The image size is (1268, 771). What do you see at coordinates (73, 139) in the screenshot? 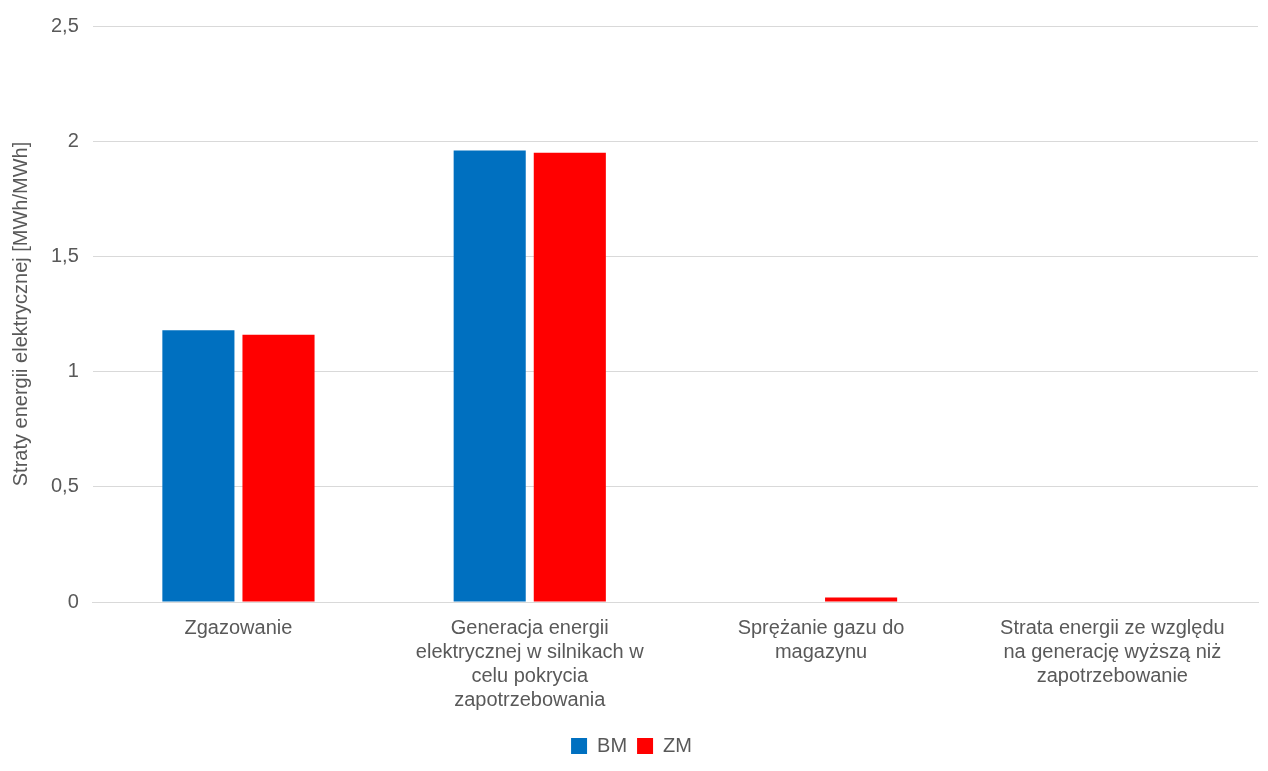
I see `y-tick-label: 2` at bounding box center [73, 139].